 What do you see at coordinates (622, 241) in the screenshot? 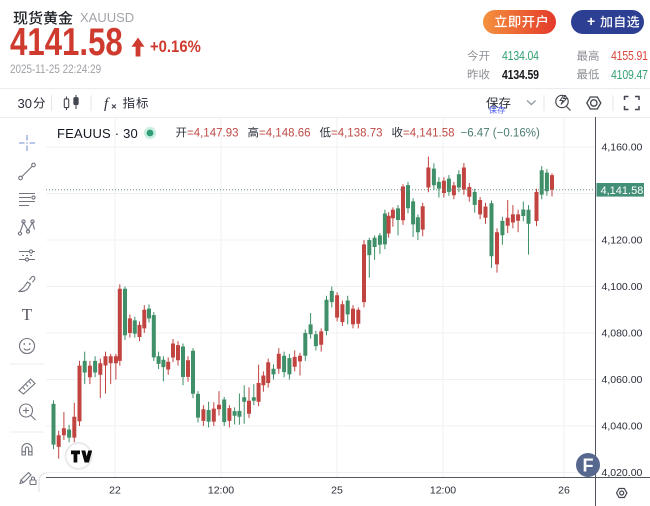
I see `svg-text: 4,120.00` at bounding box center [622, 241].